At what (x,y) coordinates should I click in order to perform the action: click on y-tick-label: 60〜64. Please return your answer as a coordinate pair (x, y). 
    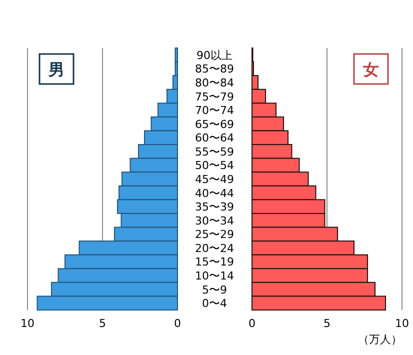
    Looking at the image, I should click on (214, 138).